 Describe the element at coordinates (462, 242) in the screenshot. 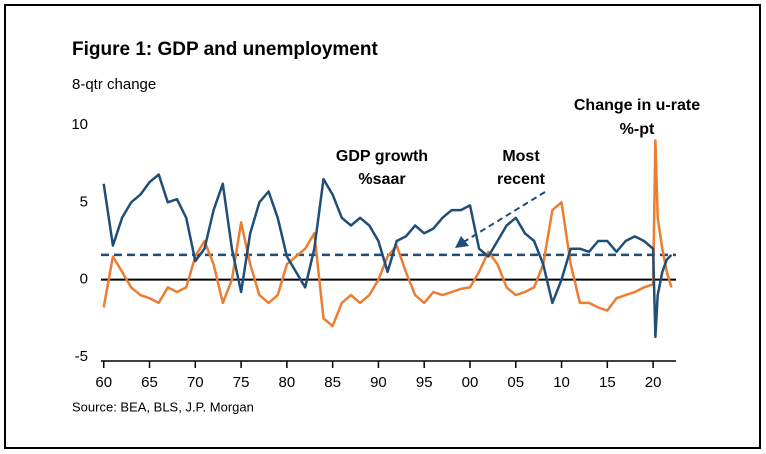

I see `arrow-head` at that location.